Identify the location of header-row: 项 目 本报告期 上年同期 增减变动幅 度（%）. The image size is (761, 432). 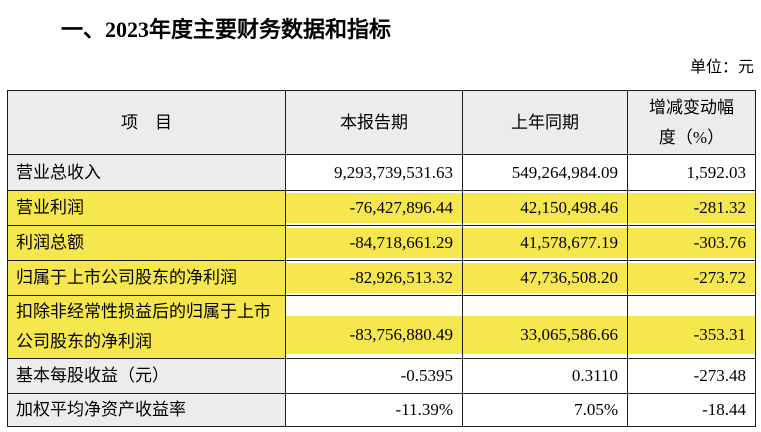
(381, 122).